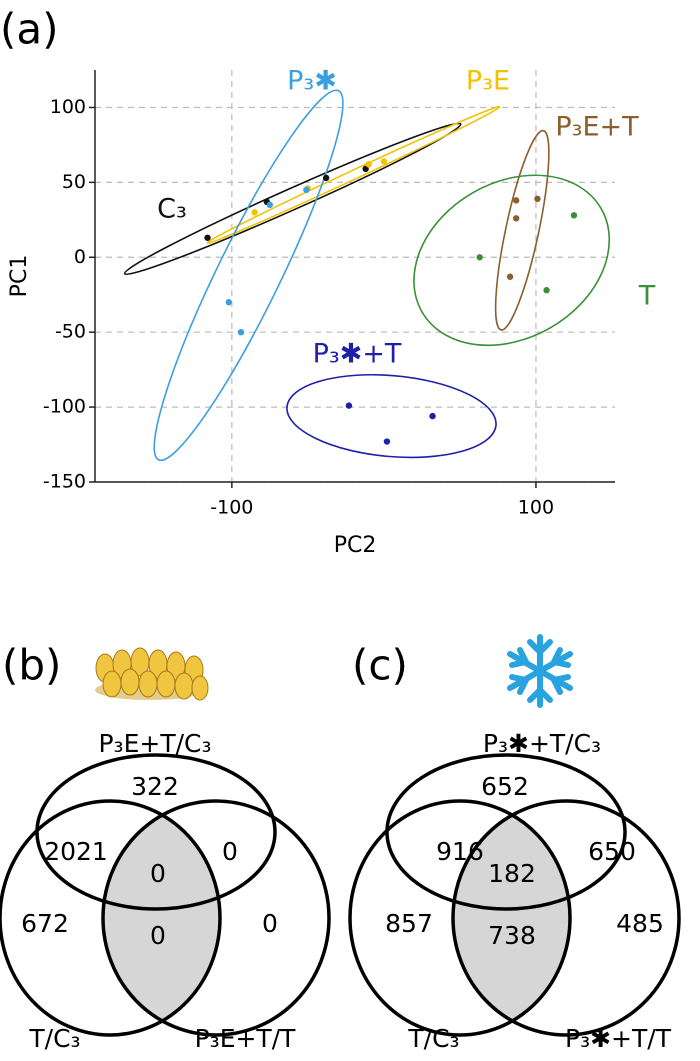  Describe the element at coordinates (597, 127) in the screenshot. I see `group-label: P₃E+T` at that location.